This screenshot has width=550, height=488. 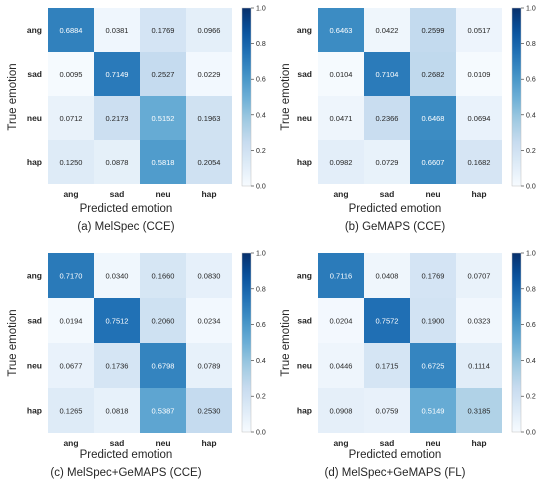 I want to click on cell-value-label: 0.0789, so click(x=209, y=366).